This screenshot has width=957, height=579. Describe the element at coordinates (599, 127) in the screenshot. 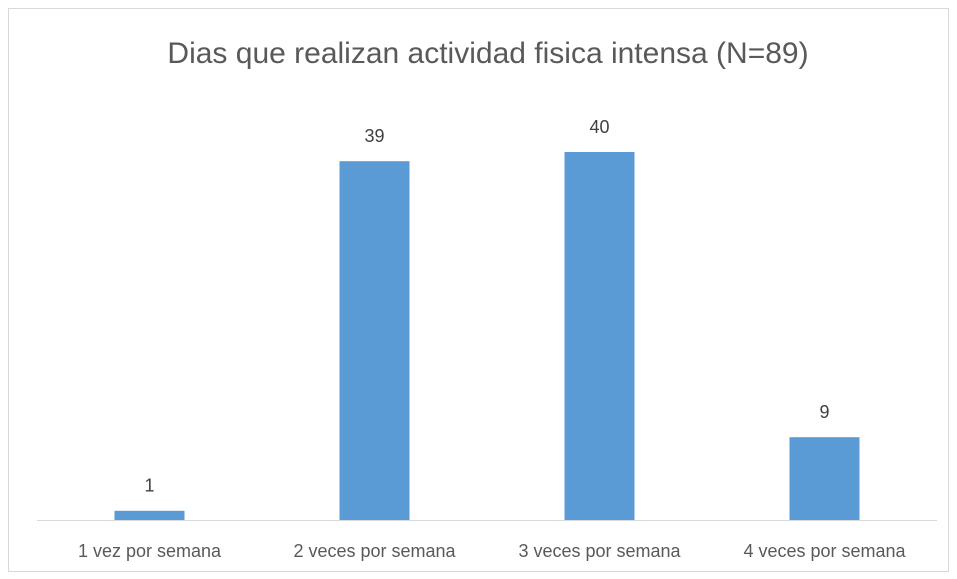

I see `data-label: 40` at that location.